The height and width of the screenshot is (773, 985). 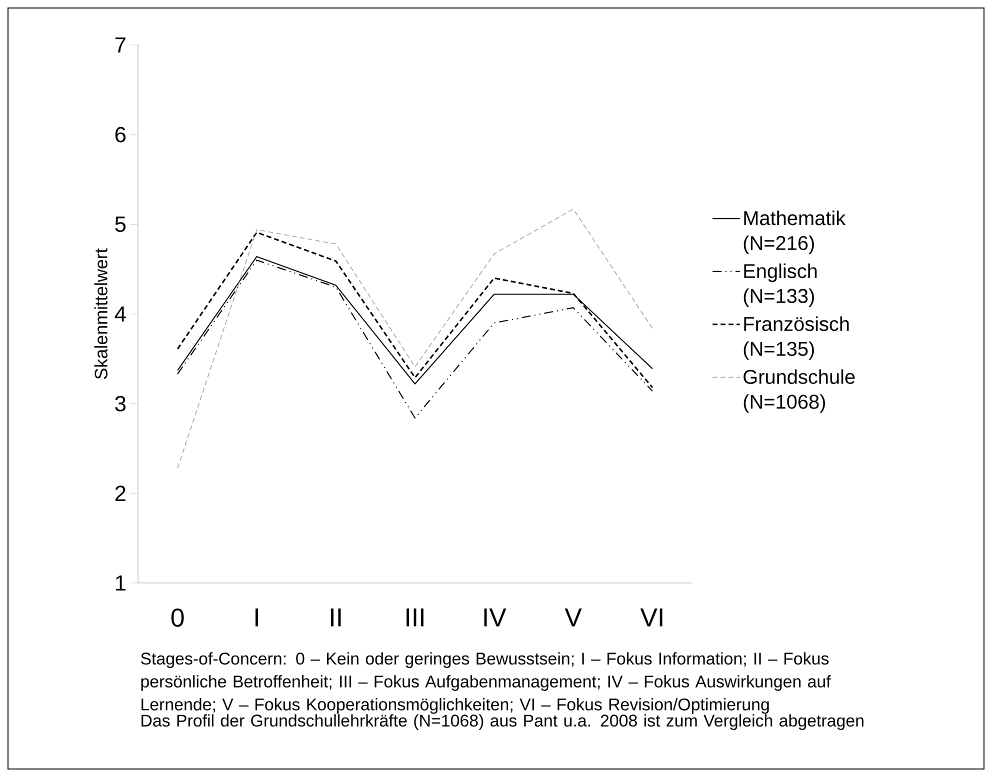 What do you see at coordinates (336, 617) in the screenshot?
I see `x-tick-label: II` at bounding box center [336, 617].